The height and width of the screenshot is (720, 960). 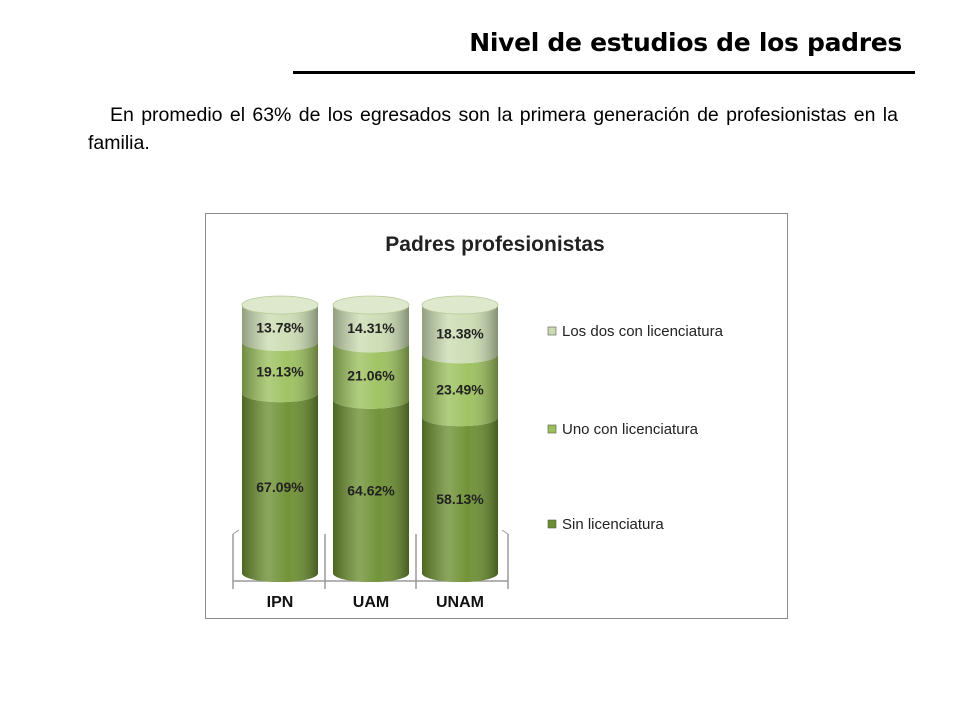 I want to click on legend-label: Los dos con licenciatura, so click(x=643, y=331).